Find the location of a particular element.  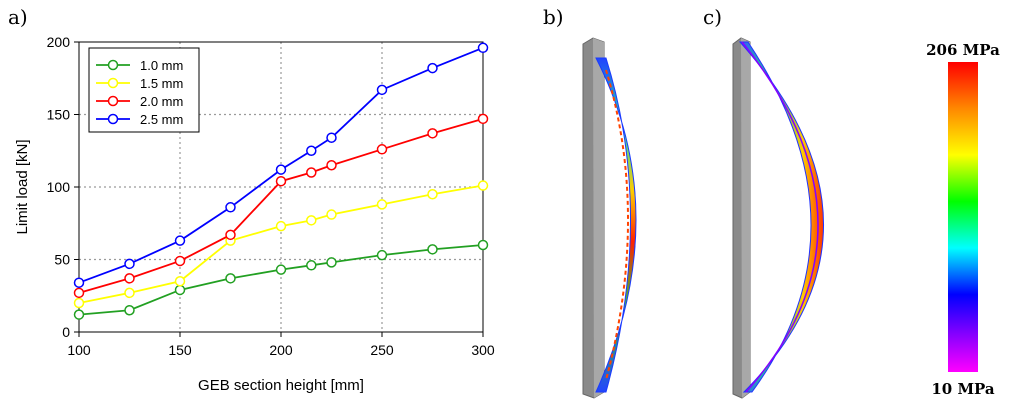

legend-label-3: 2.5 mm is located at coordinates (161, 119).